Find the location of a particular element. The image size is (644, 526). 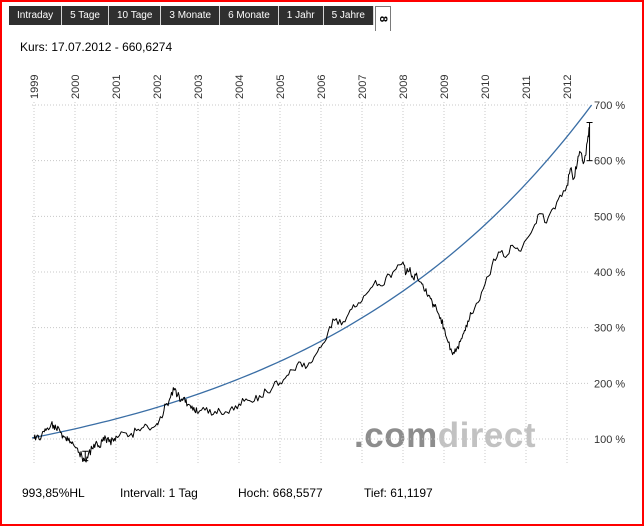

y-axis-label: 200 % is located at coordinates (609, 384).